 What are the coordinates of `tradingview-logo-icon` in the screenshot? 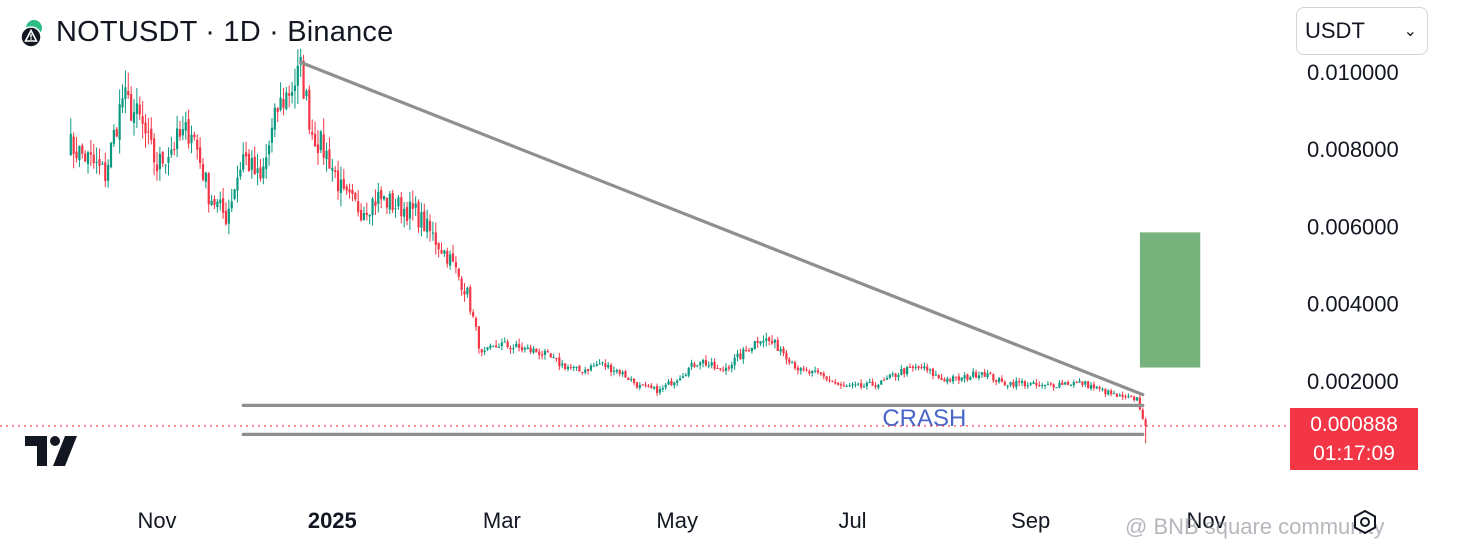 It's located at (36, 451).